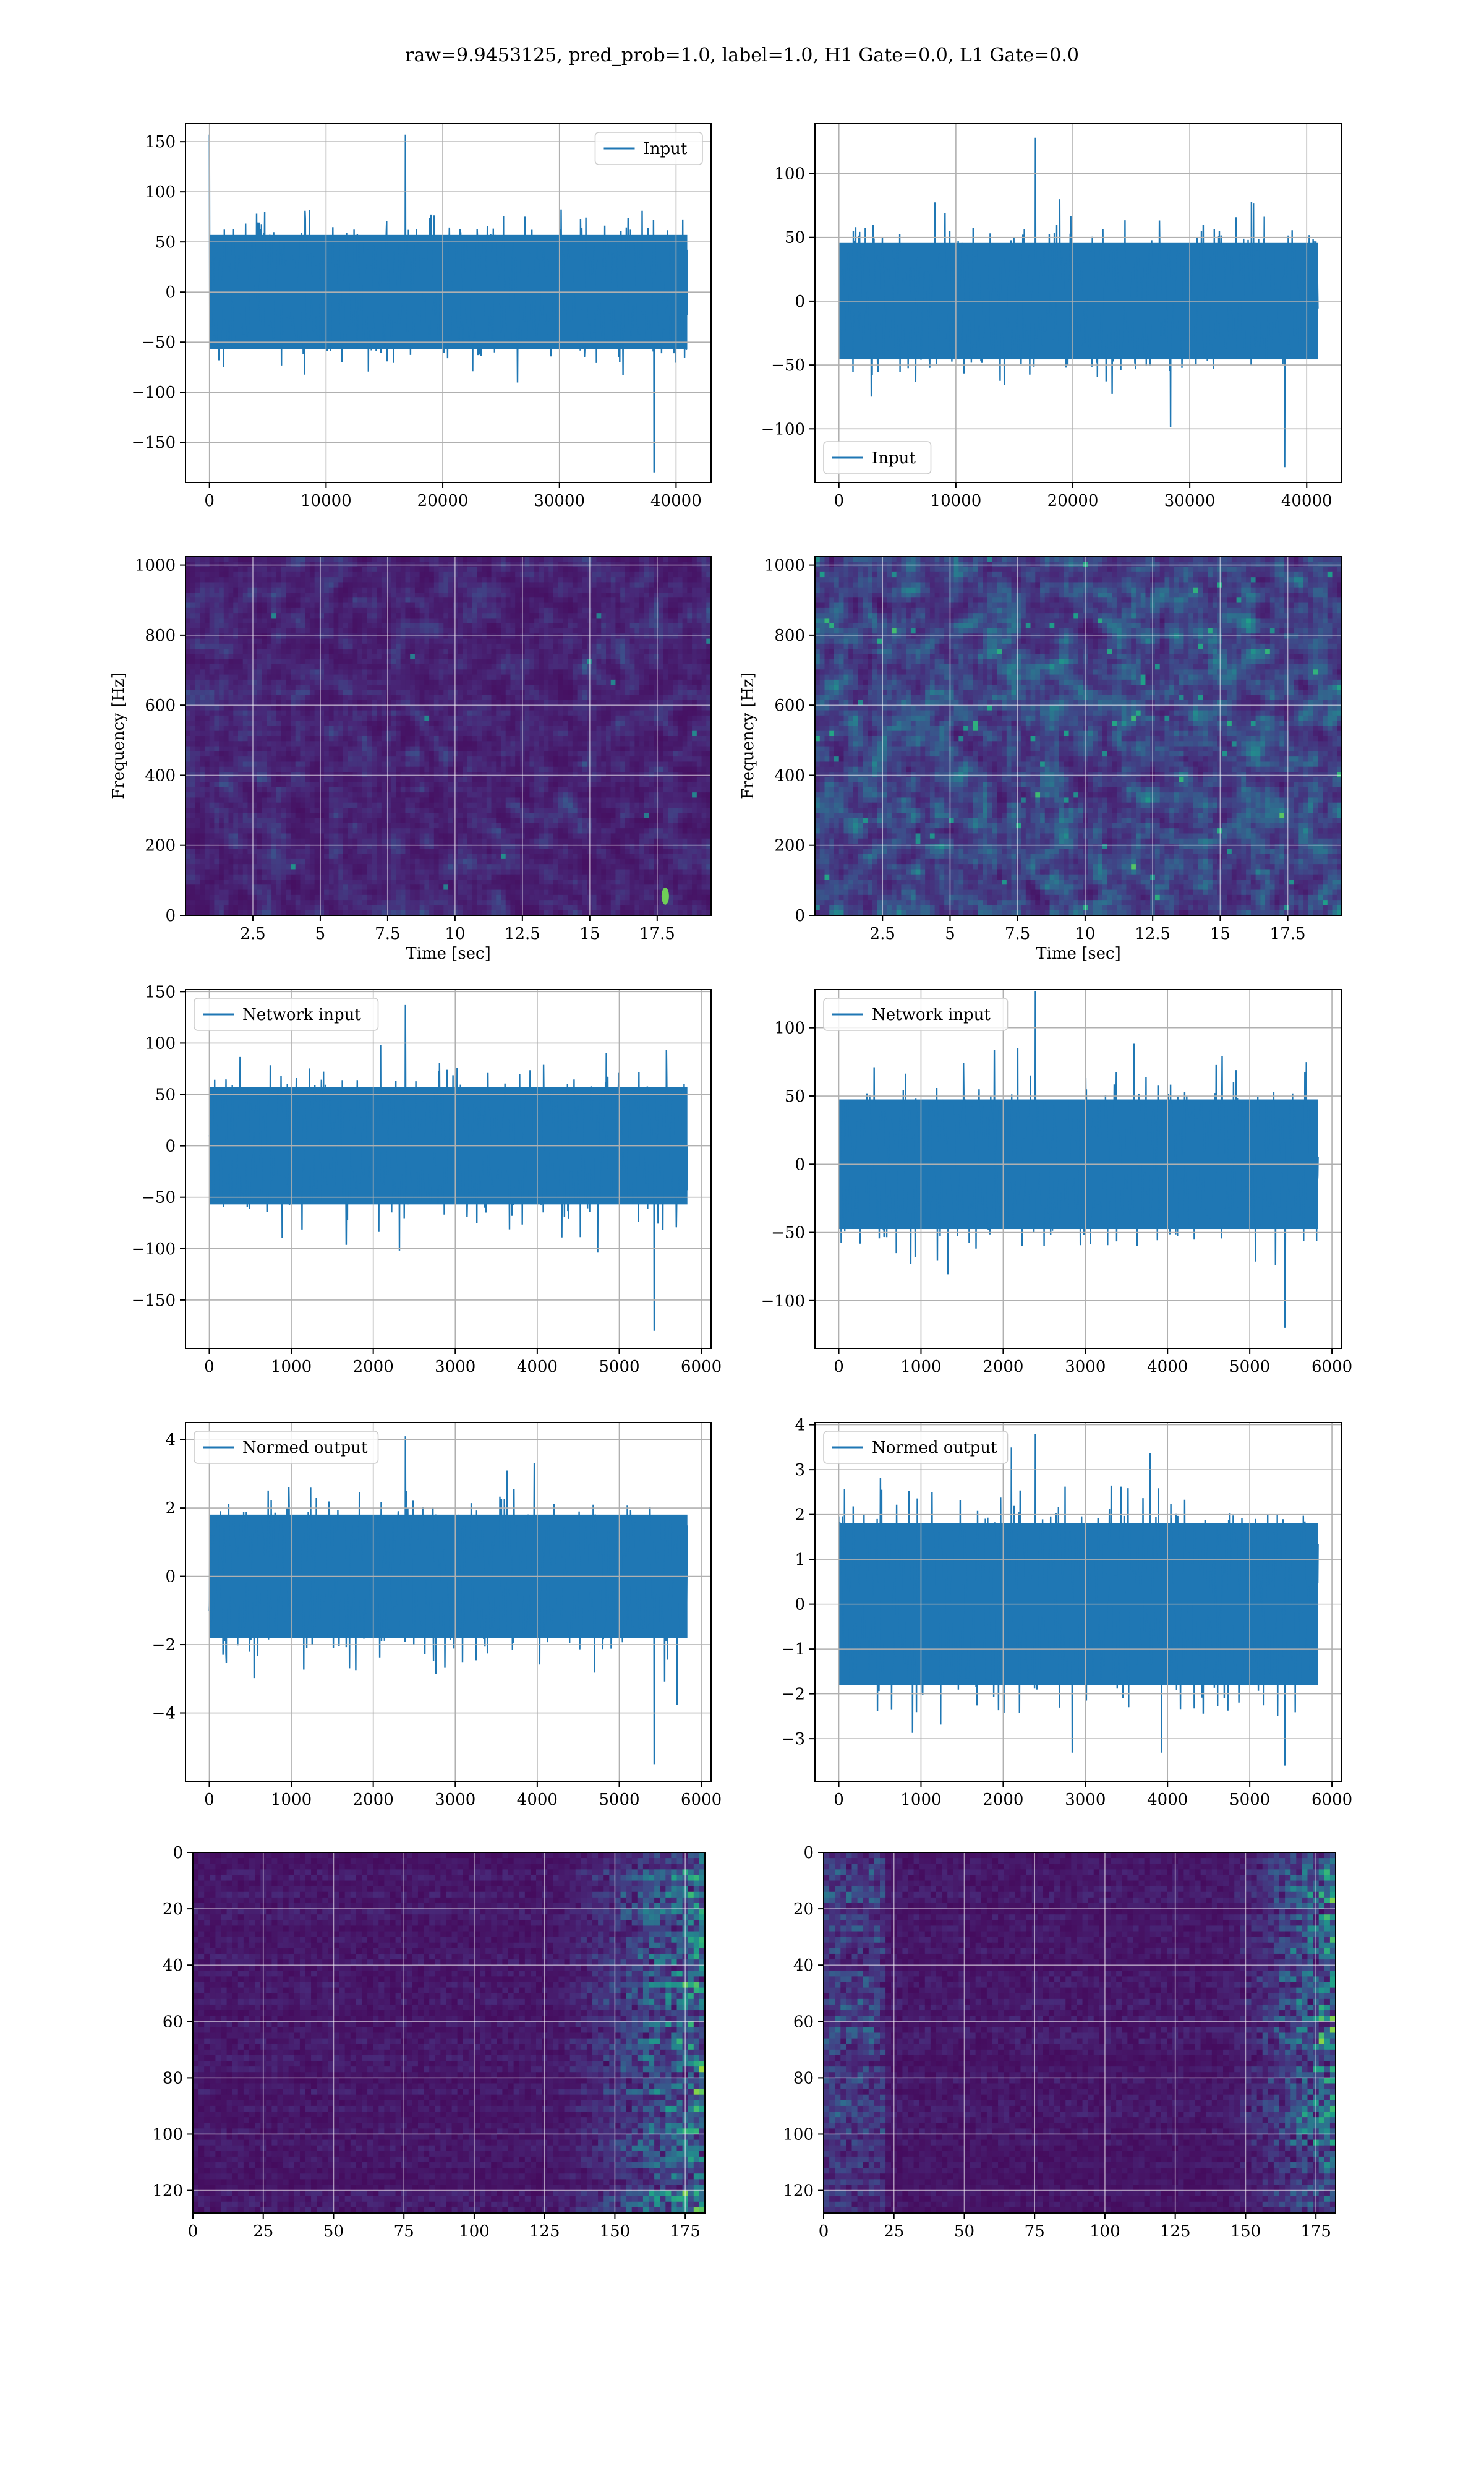 This screenshot has height=2474, width=1484. I want to click on x-tick-label: 25, so click(894, 2231).